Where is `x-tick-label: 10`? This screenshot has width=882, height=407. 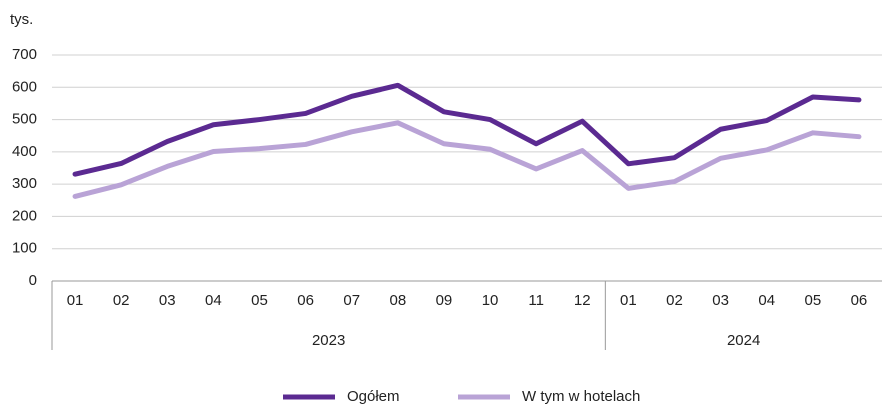
x-tick-label: 10 is located at coordinates (490, 300).